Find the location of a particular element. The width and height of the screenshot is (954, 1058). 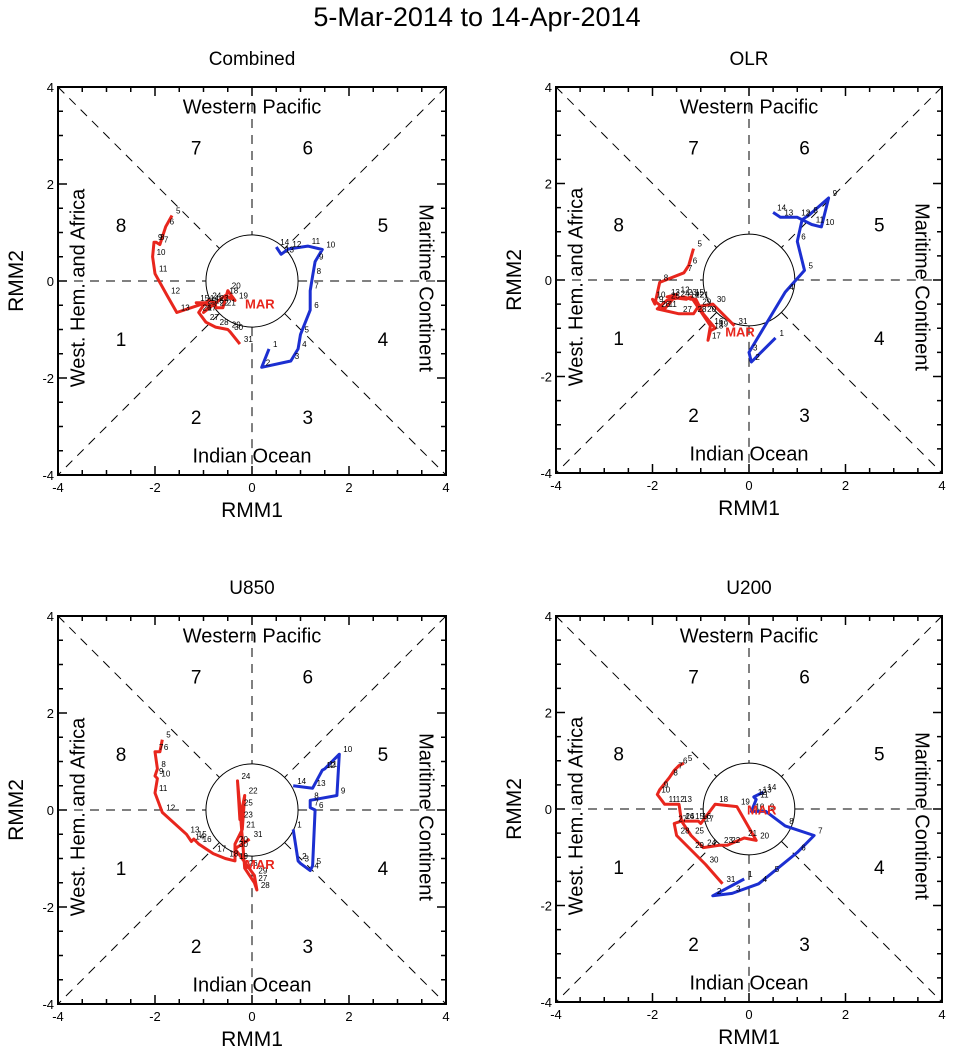

panel-title: U200 is located at coordinates (748, 588).